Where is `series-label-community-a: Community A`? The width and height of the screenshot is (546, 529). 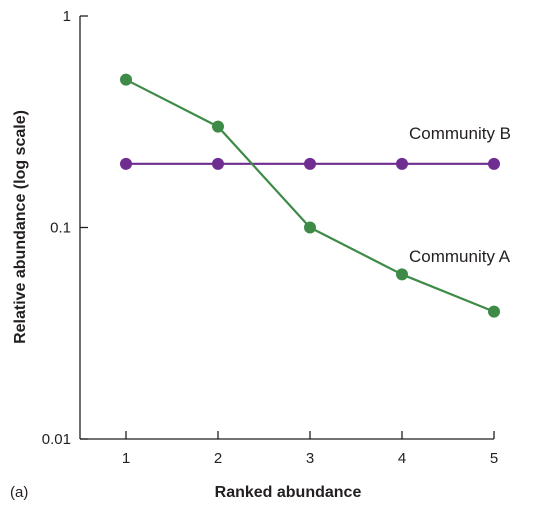
series-label-community-a: Community A is located at coordinates (460, 256).